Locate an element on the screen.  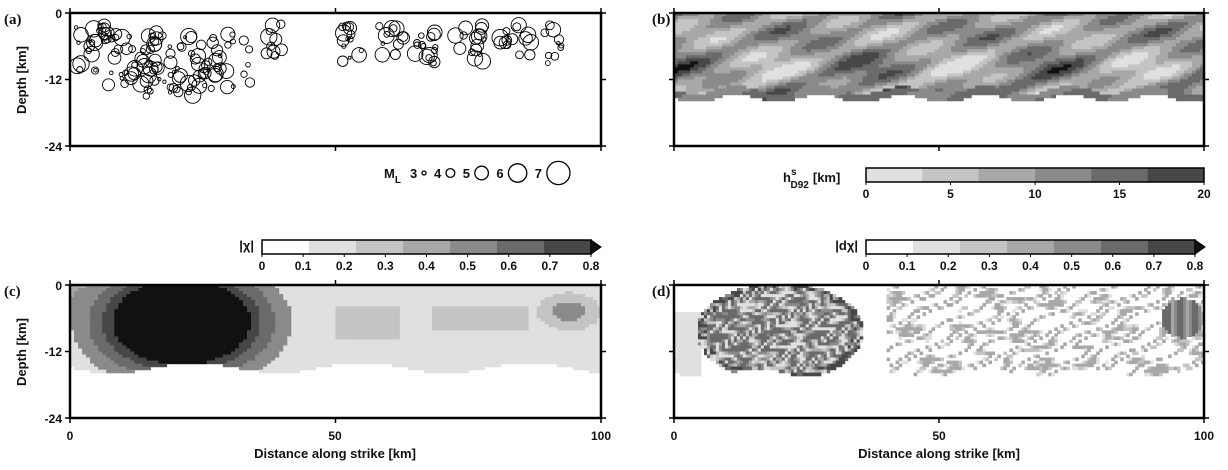
earthquake-marker is located at coordinates (479, 36).